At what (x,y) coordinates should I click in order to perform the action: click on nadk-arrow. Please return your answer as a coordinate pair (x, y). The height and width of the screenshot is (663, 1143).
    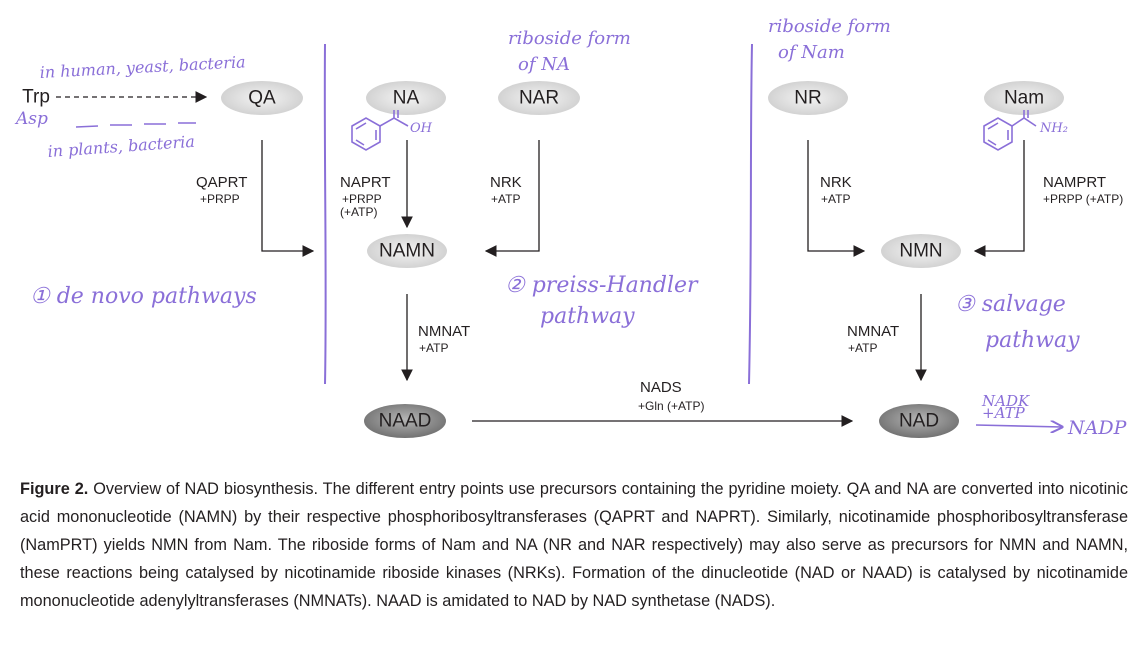
    Looking at the image, I should click on (1018, 426).